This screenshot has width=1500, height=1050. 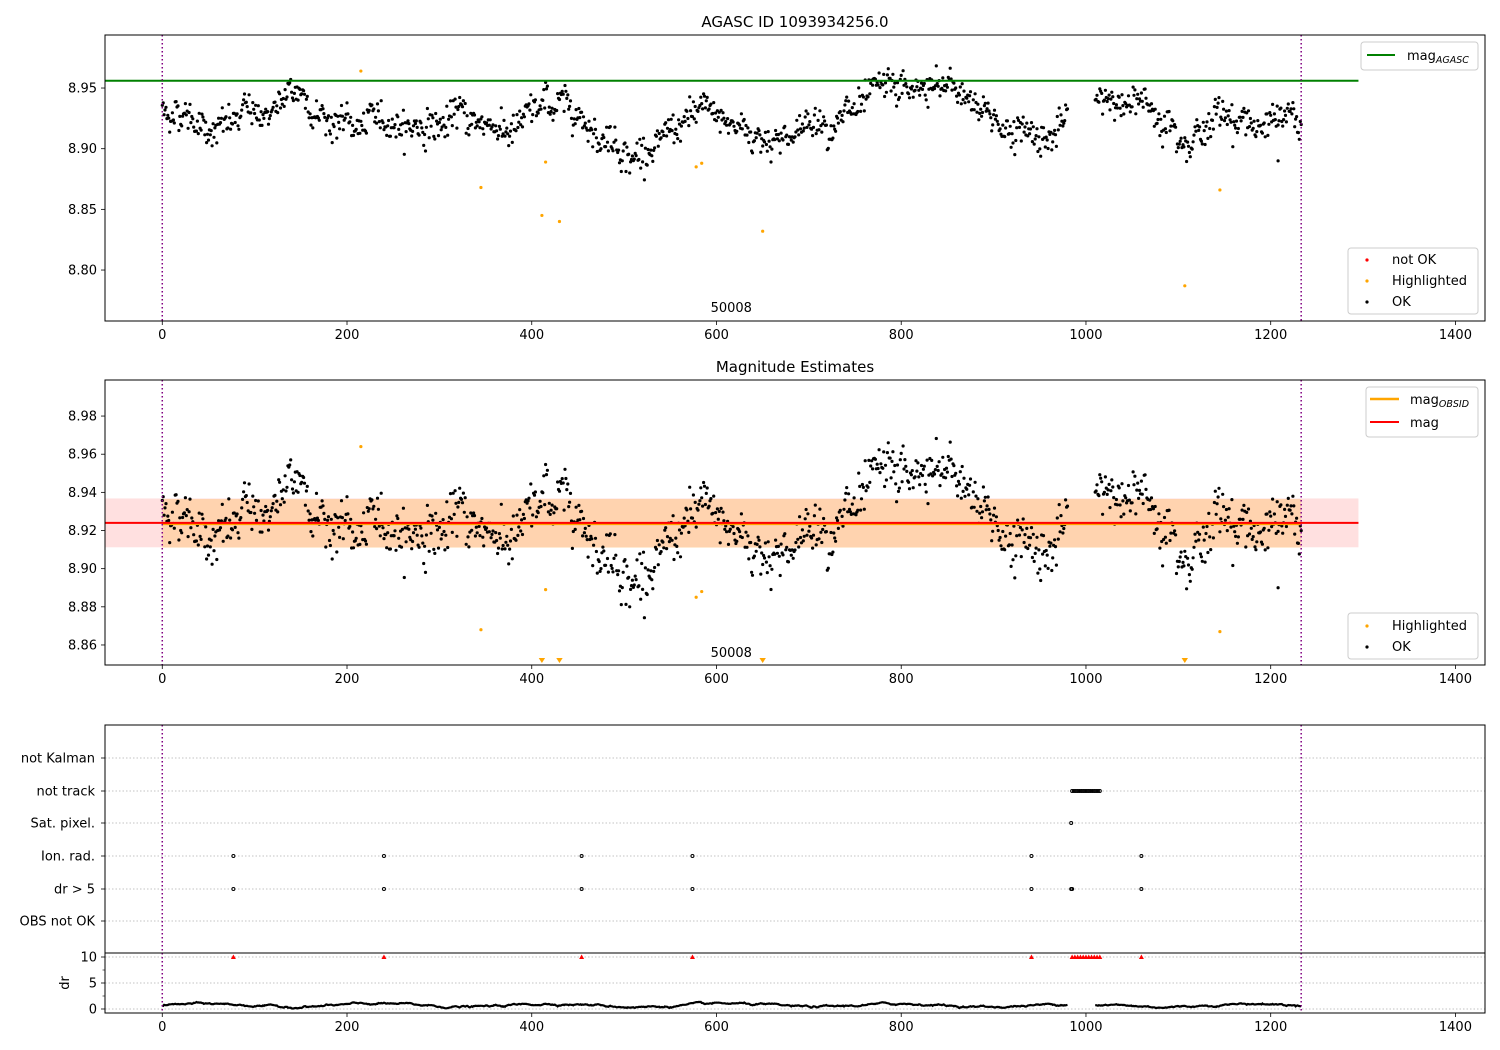 What do you see at coordinates (65, 983) in the screenshot?
I see `dr-axis-label: dr` at bounding box center [65, 983].